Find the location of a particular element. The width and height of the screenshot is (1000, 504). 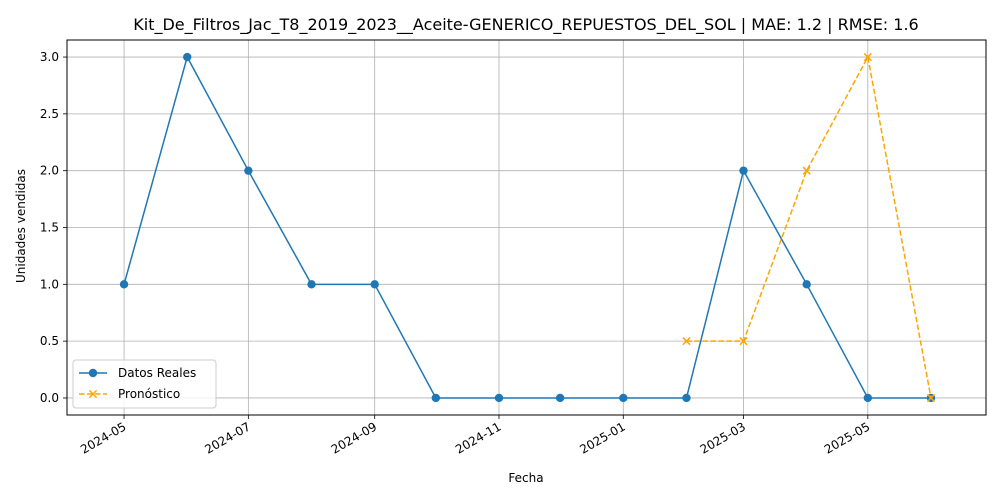

y-tick-label: 0.5 is located at coordinates (49, 341).